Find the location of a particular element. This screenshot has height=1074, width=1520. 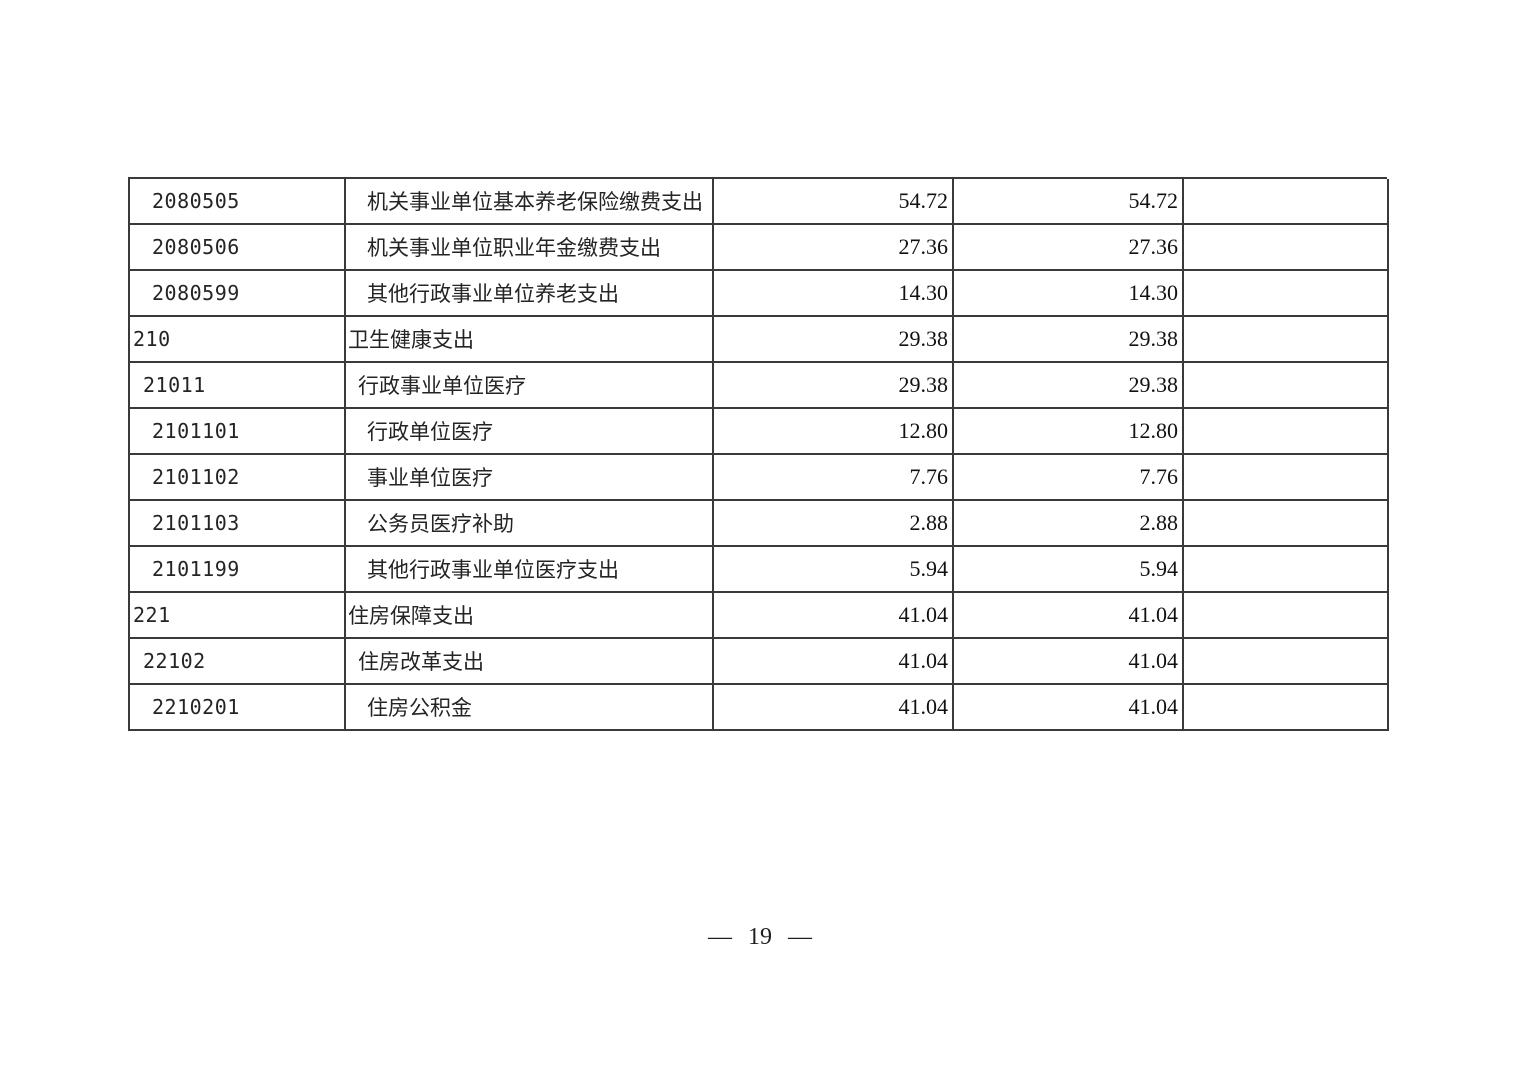

table-row: 2080505 机关事业单位基本养老保险缴费支出 54.72 54.72 is located at coordinates (759, 202).